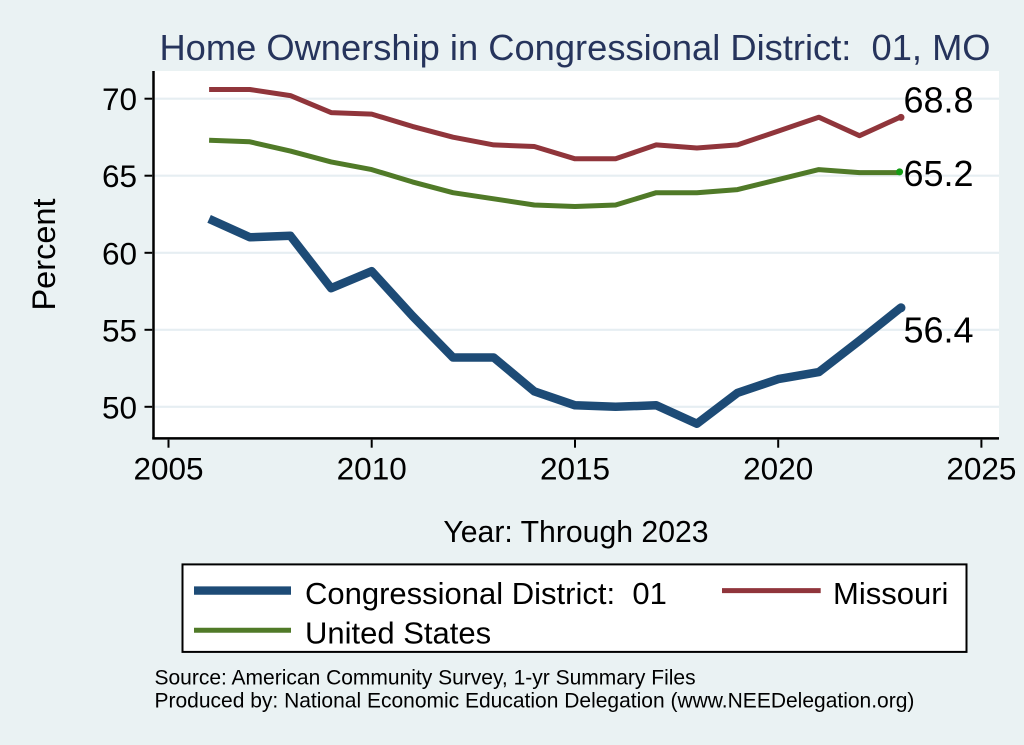 The width and height of the screenshot is (1024, 745). I want to click on svg-text: 65.2, so click(939, 173).